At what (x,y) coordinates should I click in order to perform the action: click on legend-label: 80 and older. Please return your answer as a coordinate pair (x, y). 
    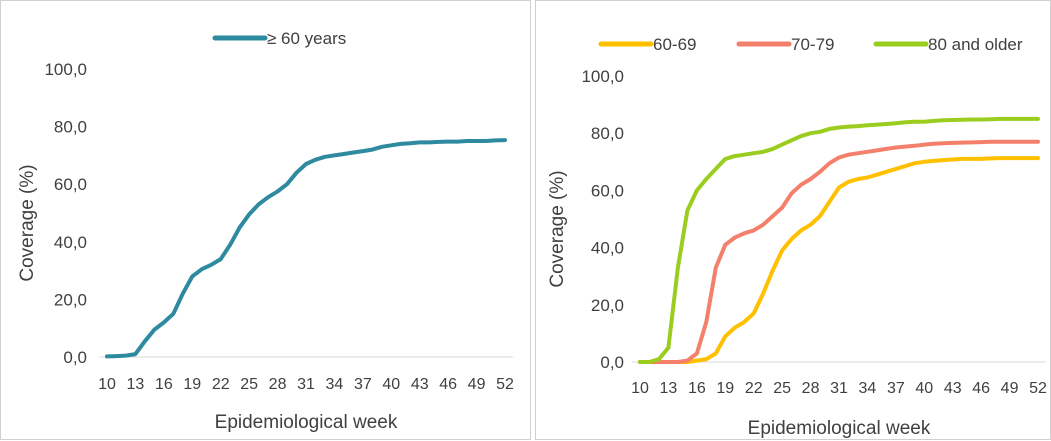
    Looking at the image, I should click on (975, 44).